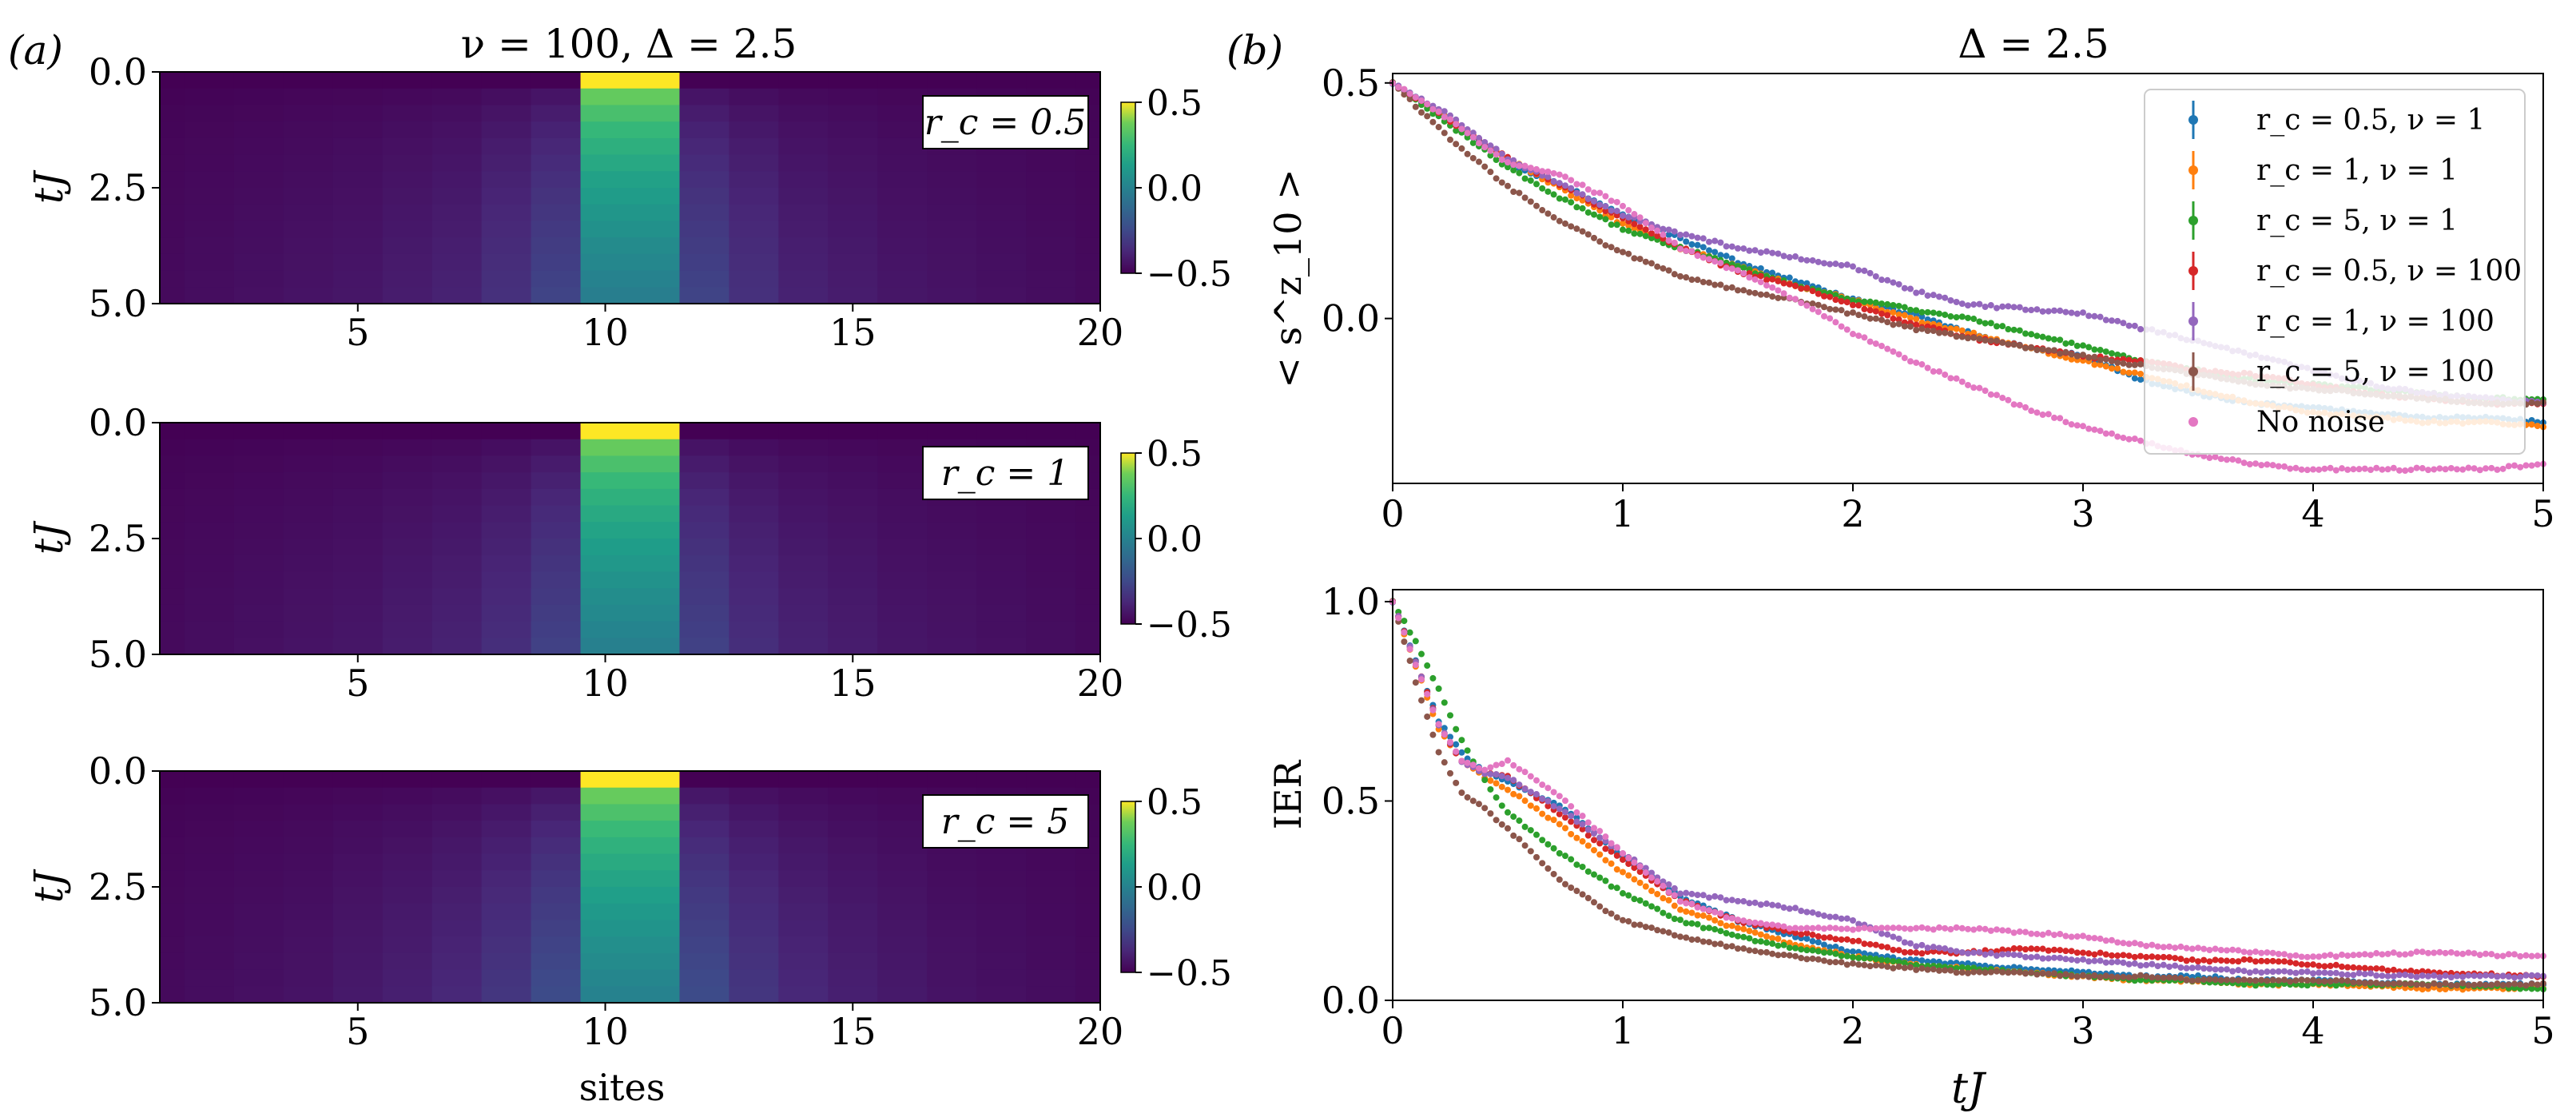 The image size is (2576, 1117). I want to click on legend-label: r_c = 1, ν = 1, so click(2357, 170).